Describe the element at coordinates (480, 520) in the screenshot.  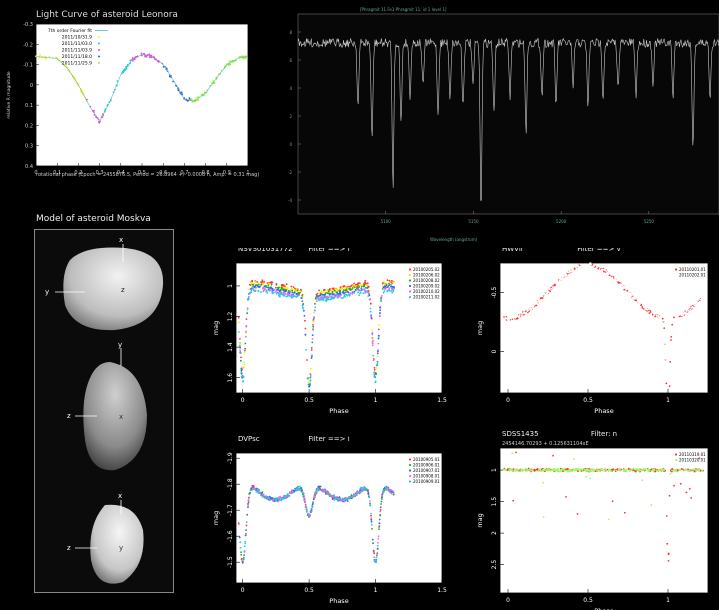
I see `sdss-ylabel: mag` at that location.